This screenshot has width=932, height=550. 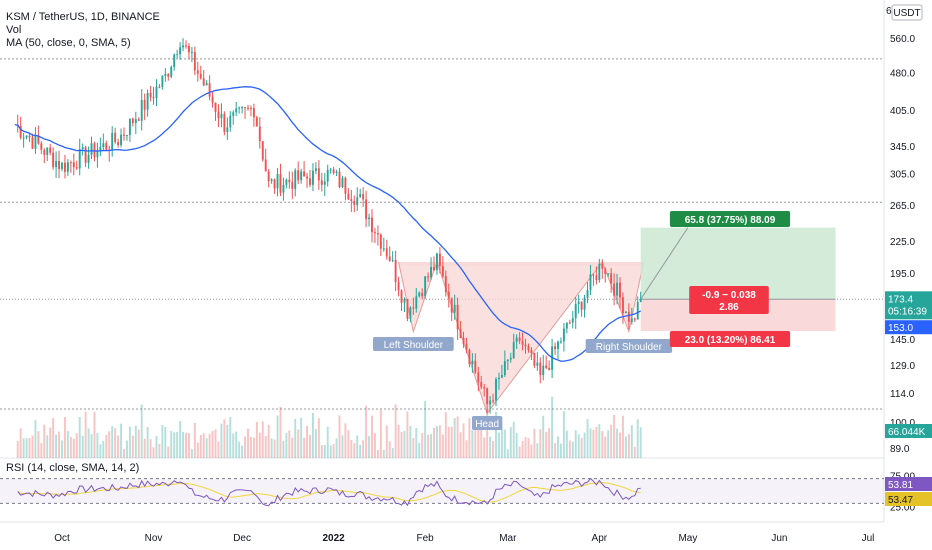 I want to click on ma-indicator-label: MA (50, close, 0, SMA, 5), so click(x=68, y=43).